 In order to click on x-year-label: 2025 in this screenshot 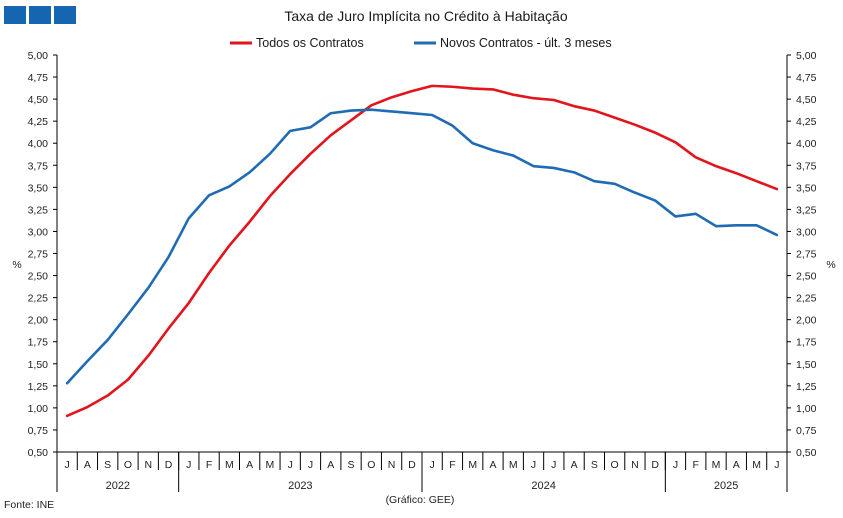, I will do `click(726, 486)`.